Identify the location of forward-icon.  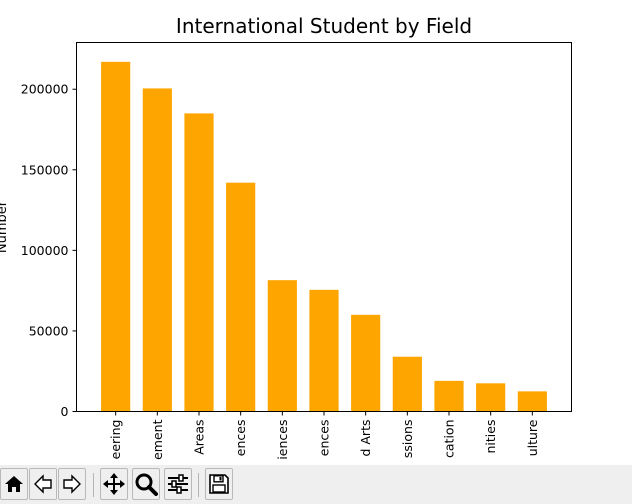
(72, 484).